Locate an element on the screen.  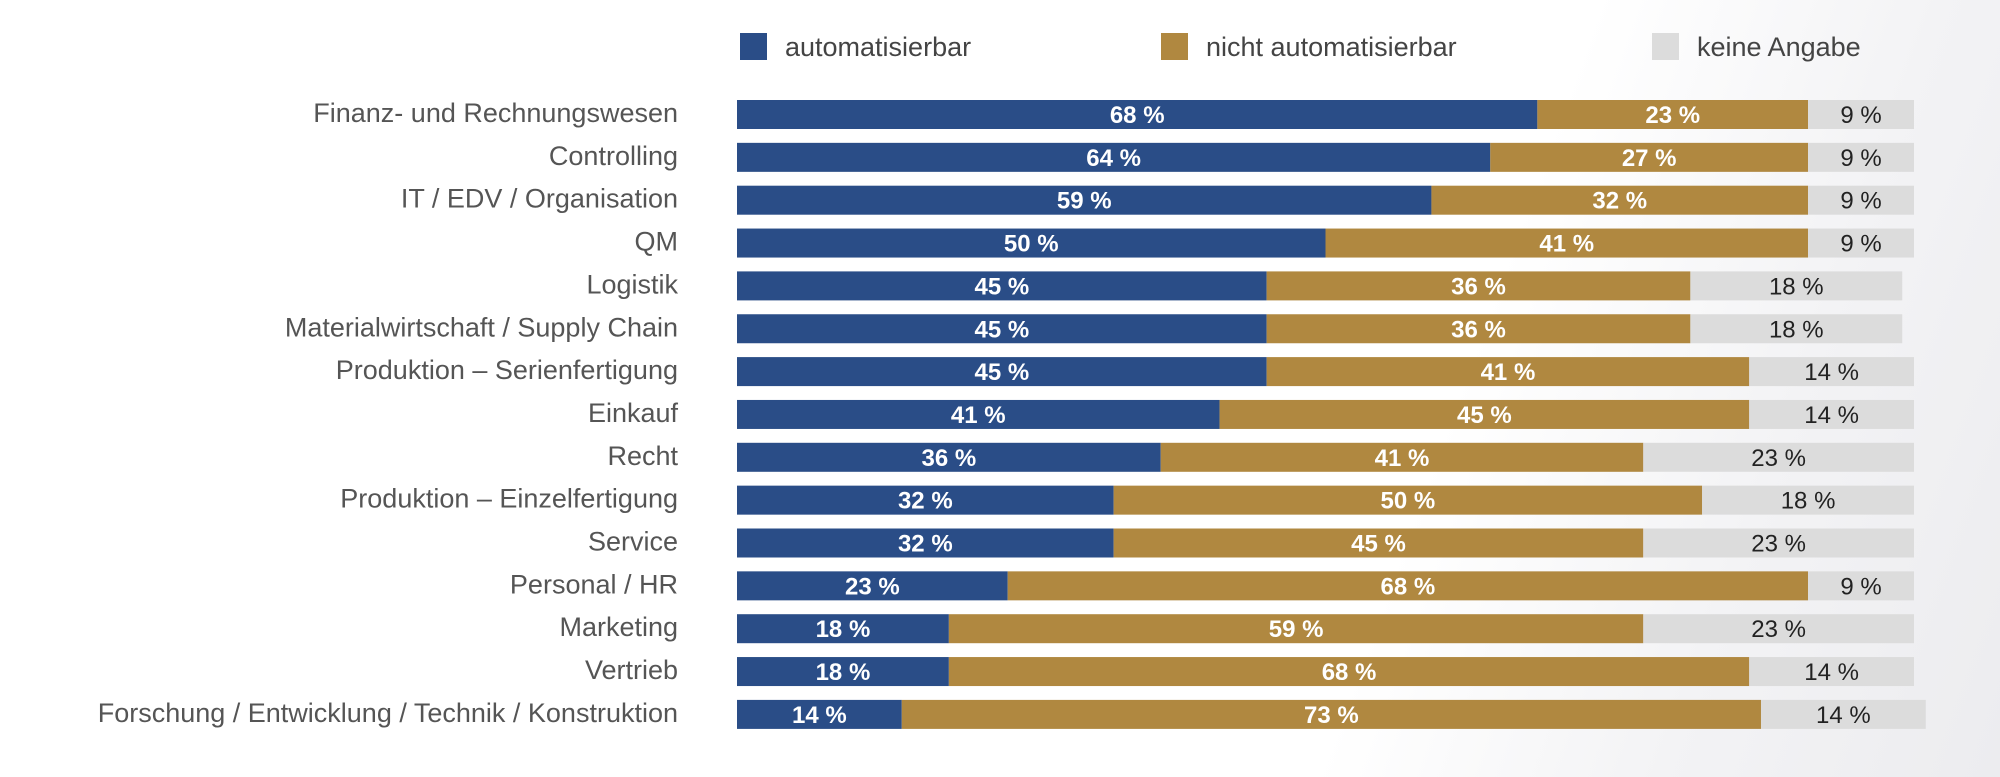
data-label-automatisierbar: 14 % is located at coordinates (819, 715).